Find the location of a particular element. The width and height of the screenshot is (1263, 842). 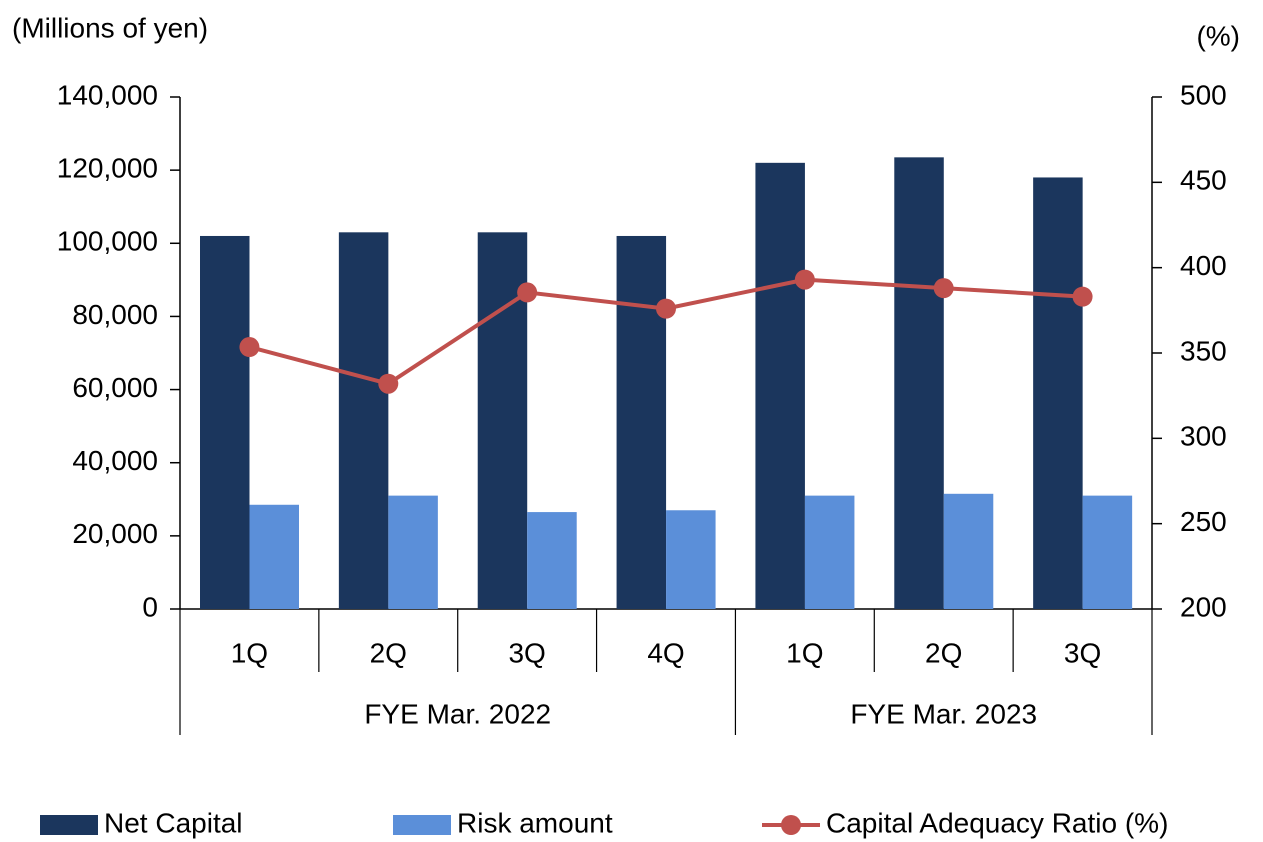

y2-axis-title: (%) is located at coordinates (1218, 35).